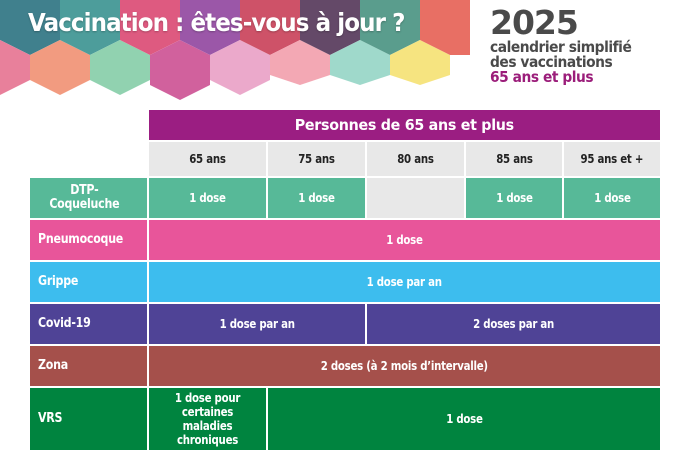  I want to click on covid-cell-80-plus: 2 doses par an, so click(513, 324).